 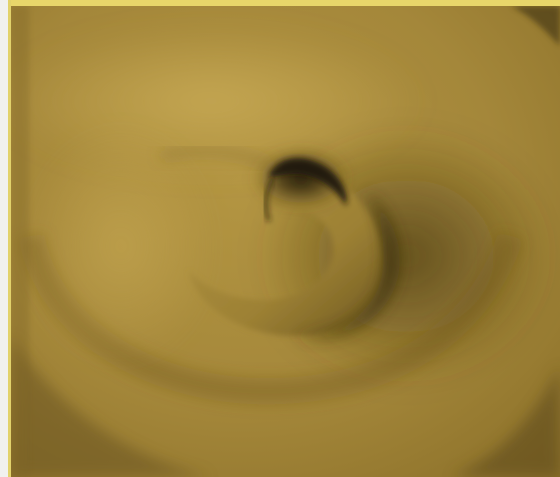 What do you see at coordinates (535, 26) in the screenshot?
I see `corner-shadow-top-right` at bounding box center [535, 26].